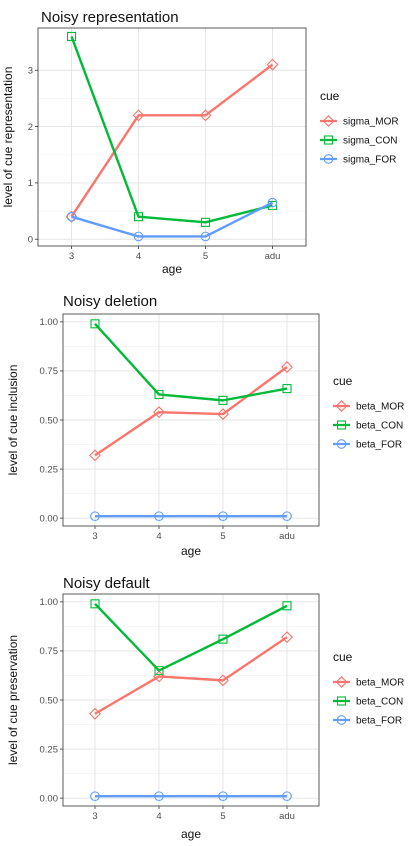  Describe the element at coordinates (371, 122) in the screenshot. I see `legend-label: sigma_MOR` at that location.